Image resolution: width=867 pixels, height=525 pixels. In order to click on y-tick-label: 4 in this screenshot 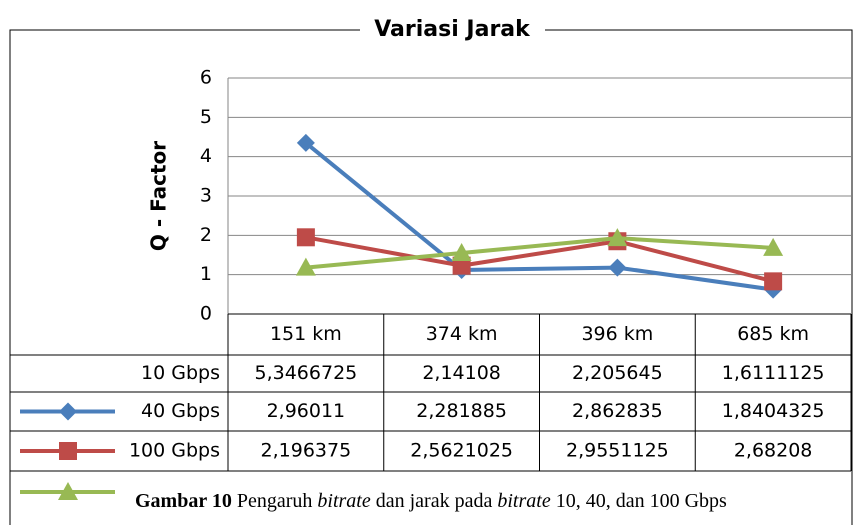, I will do `click(206, 156)`.